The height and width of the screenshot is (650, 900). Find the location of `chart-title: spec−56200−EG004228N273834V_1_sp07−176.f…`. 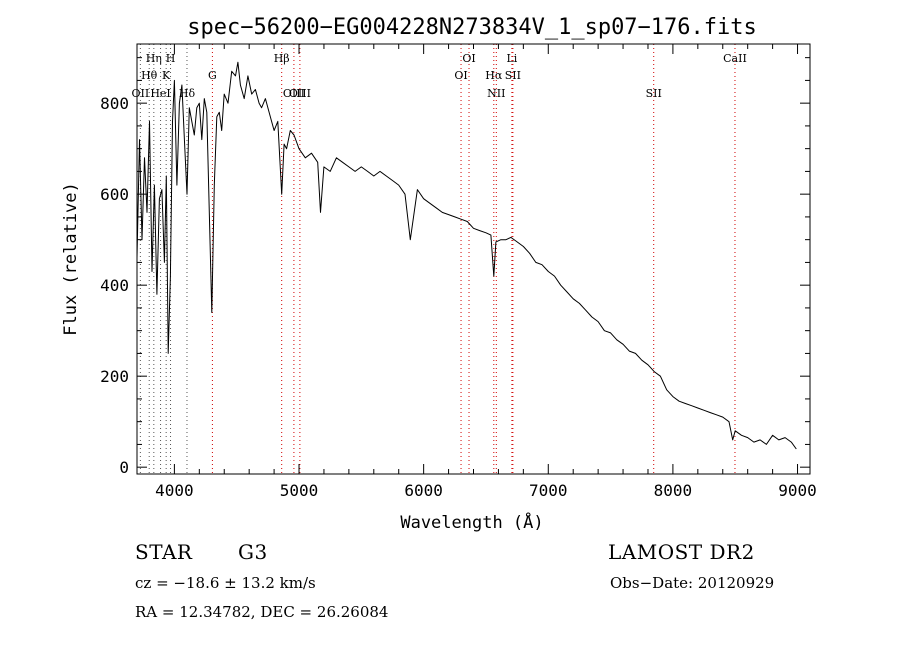

chart-title: spec−56200−EG004228N273834V_1_sp07−176.f… is located at coordinates (472, 27).